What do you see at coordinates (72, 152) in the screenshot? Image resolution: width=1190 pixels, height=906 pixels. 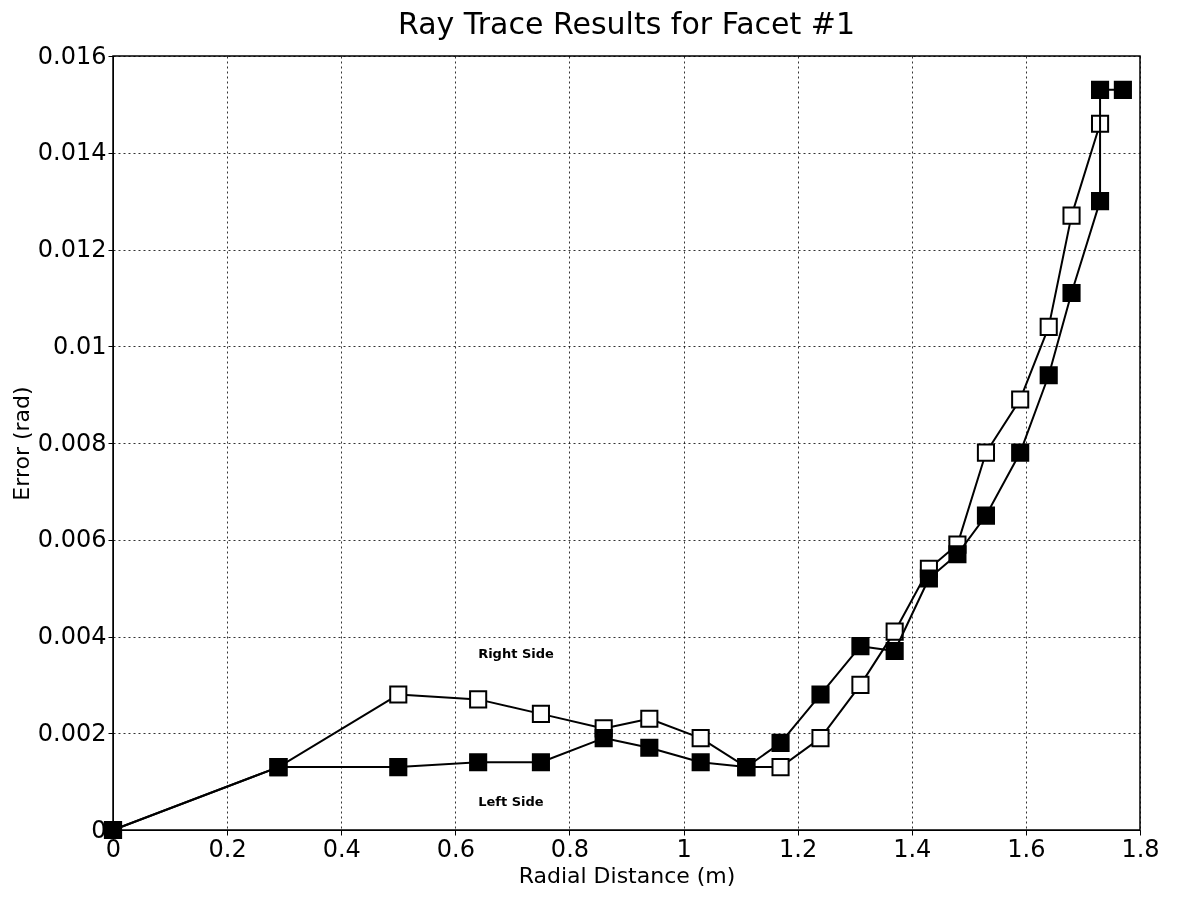 I see `y-tick-label: 0.014` at bounding box center [72, 152].